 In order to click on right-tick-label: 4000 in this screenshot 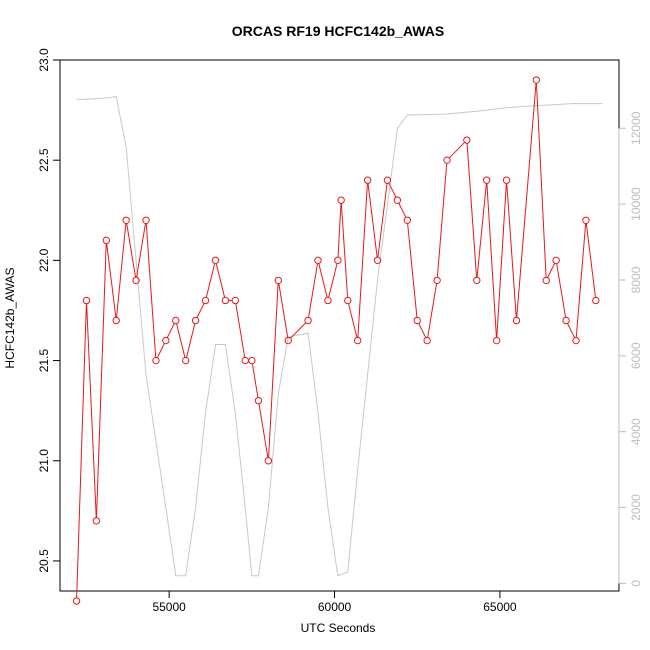, I will do `click(636, 431)`.